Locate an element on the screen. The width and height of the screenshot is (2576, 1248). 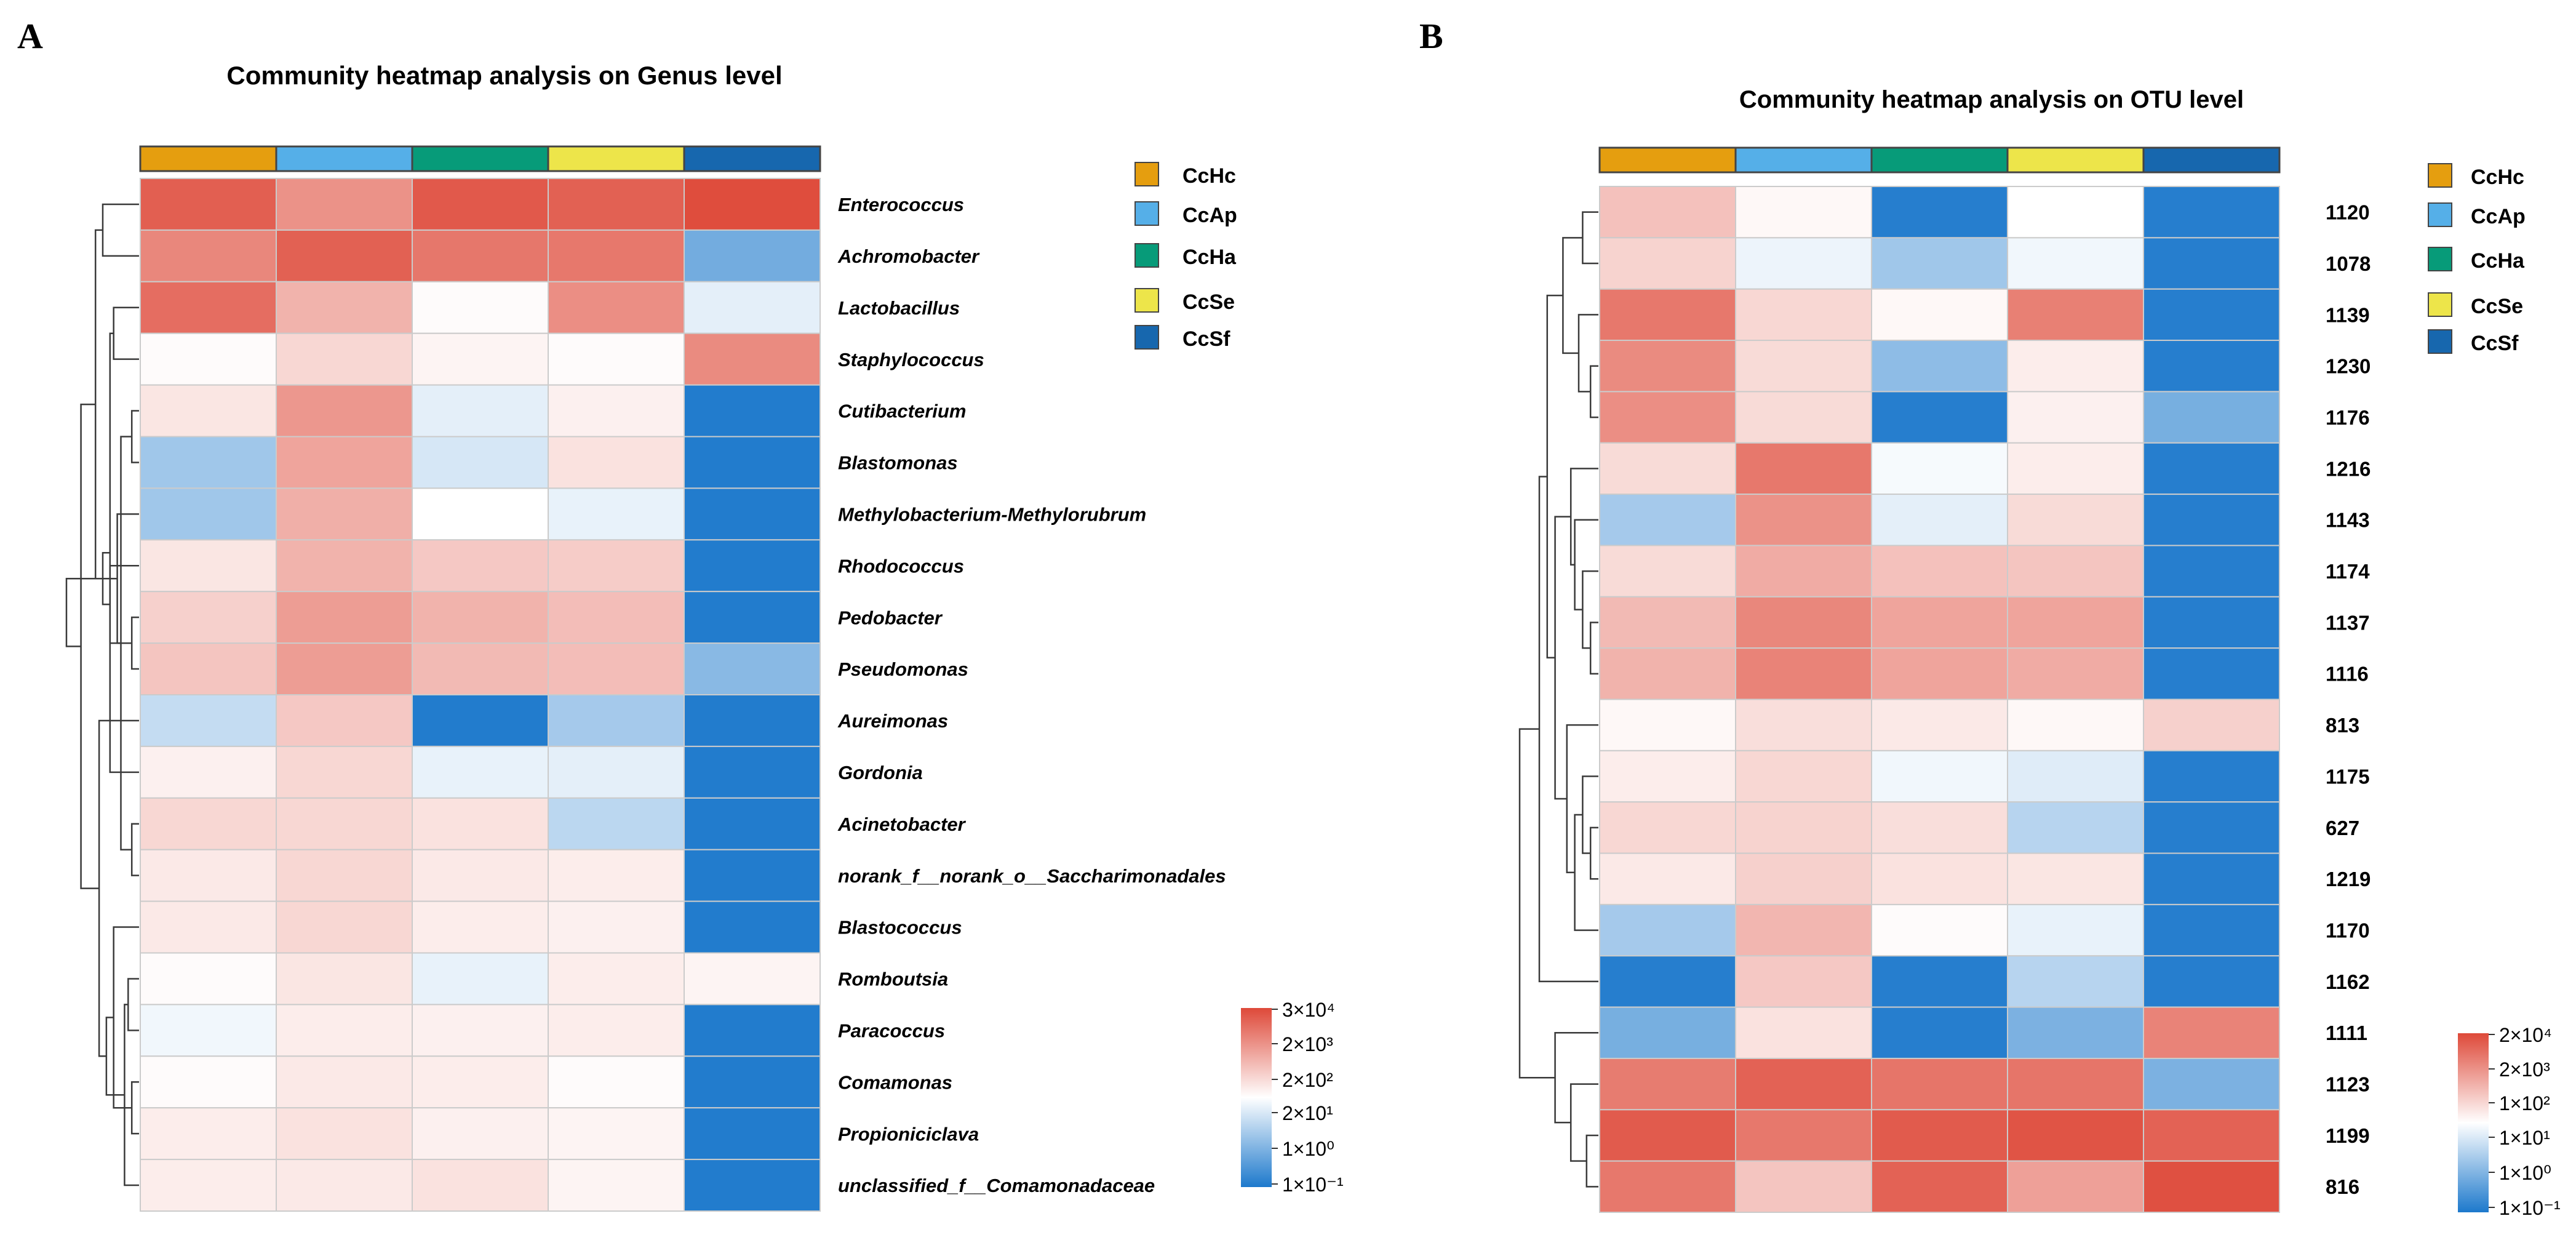
panel-a-colorbar: 3×10⁴ 2×10³ 2×10² 2×10¹ 1×10⁰ 1×10⁻¹ is located at coordinates (1293, 1097).